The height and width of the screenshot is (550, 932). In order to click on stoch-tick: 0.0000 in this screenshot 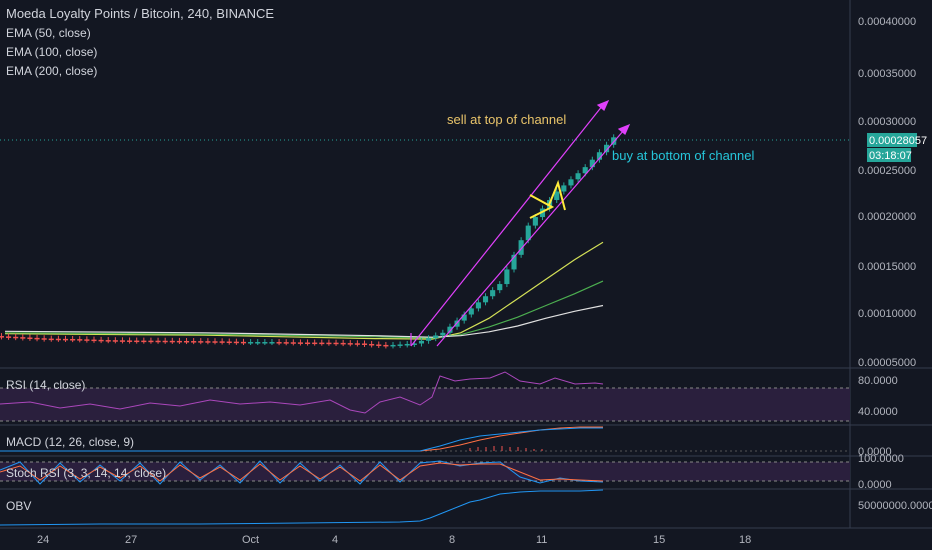, I will do `click(875, 485)`.